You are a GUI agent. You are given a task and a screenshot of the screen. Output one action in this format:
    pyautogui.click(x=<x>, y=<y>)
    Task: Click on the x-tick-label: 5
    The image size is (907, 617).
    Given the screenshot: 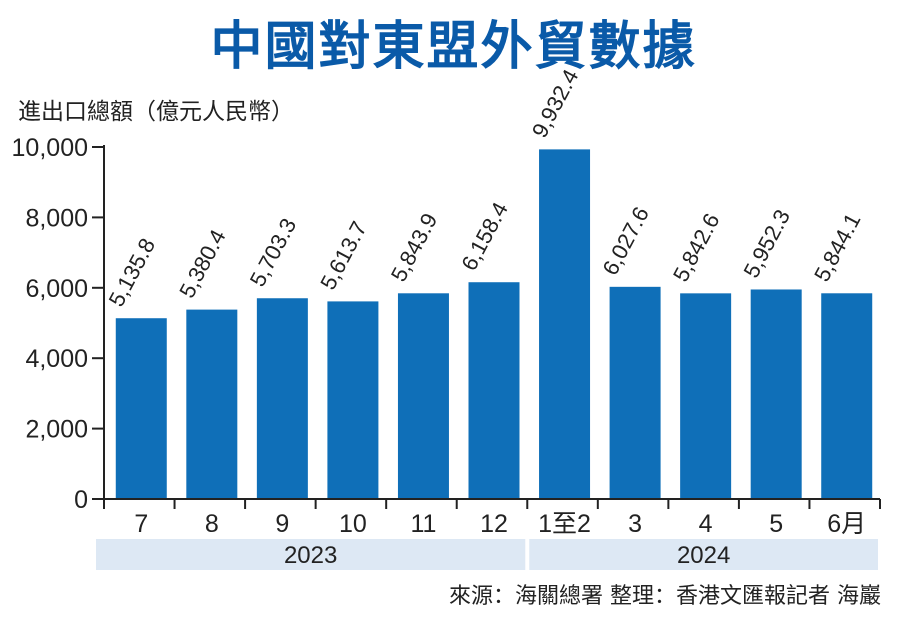 What is the action you would take?
    pyautogui.click(x=776, y=524)
    